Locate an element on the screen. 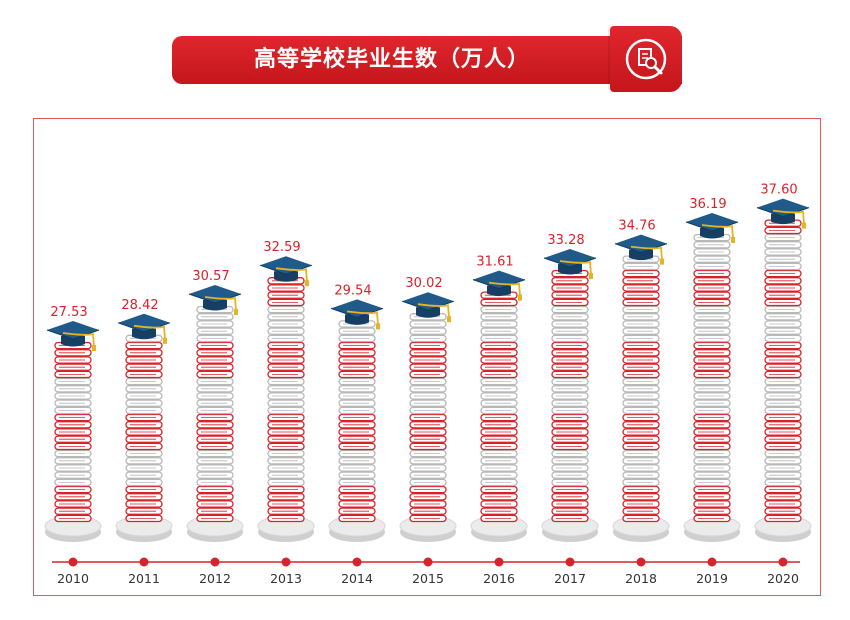  title-banner: 高等学校毕业生数（万人） is located at coordinates (427, 60).